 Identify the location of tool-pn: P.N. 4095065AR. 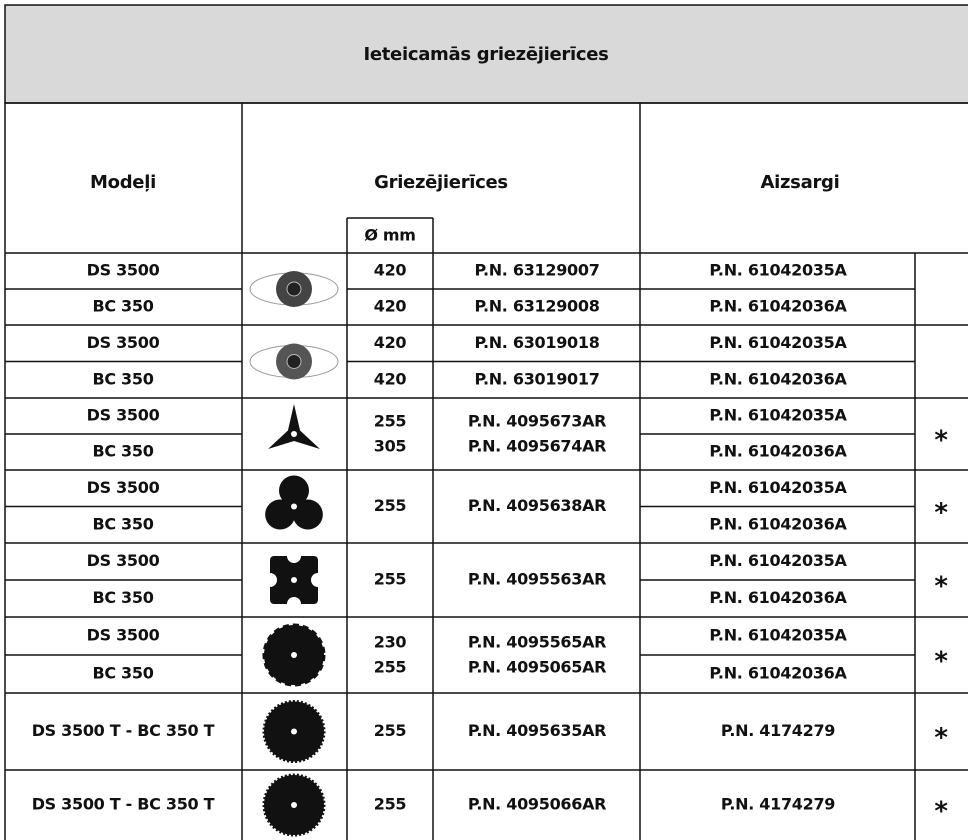
(537, 667).